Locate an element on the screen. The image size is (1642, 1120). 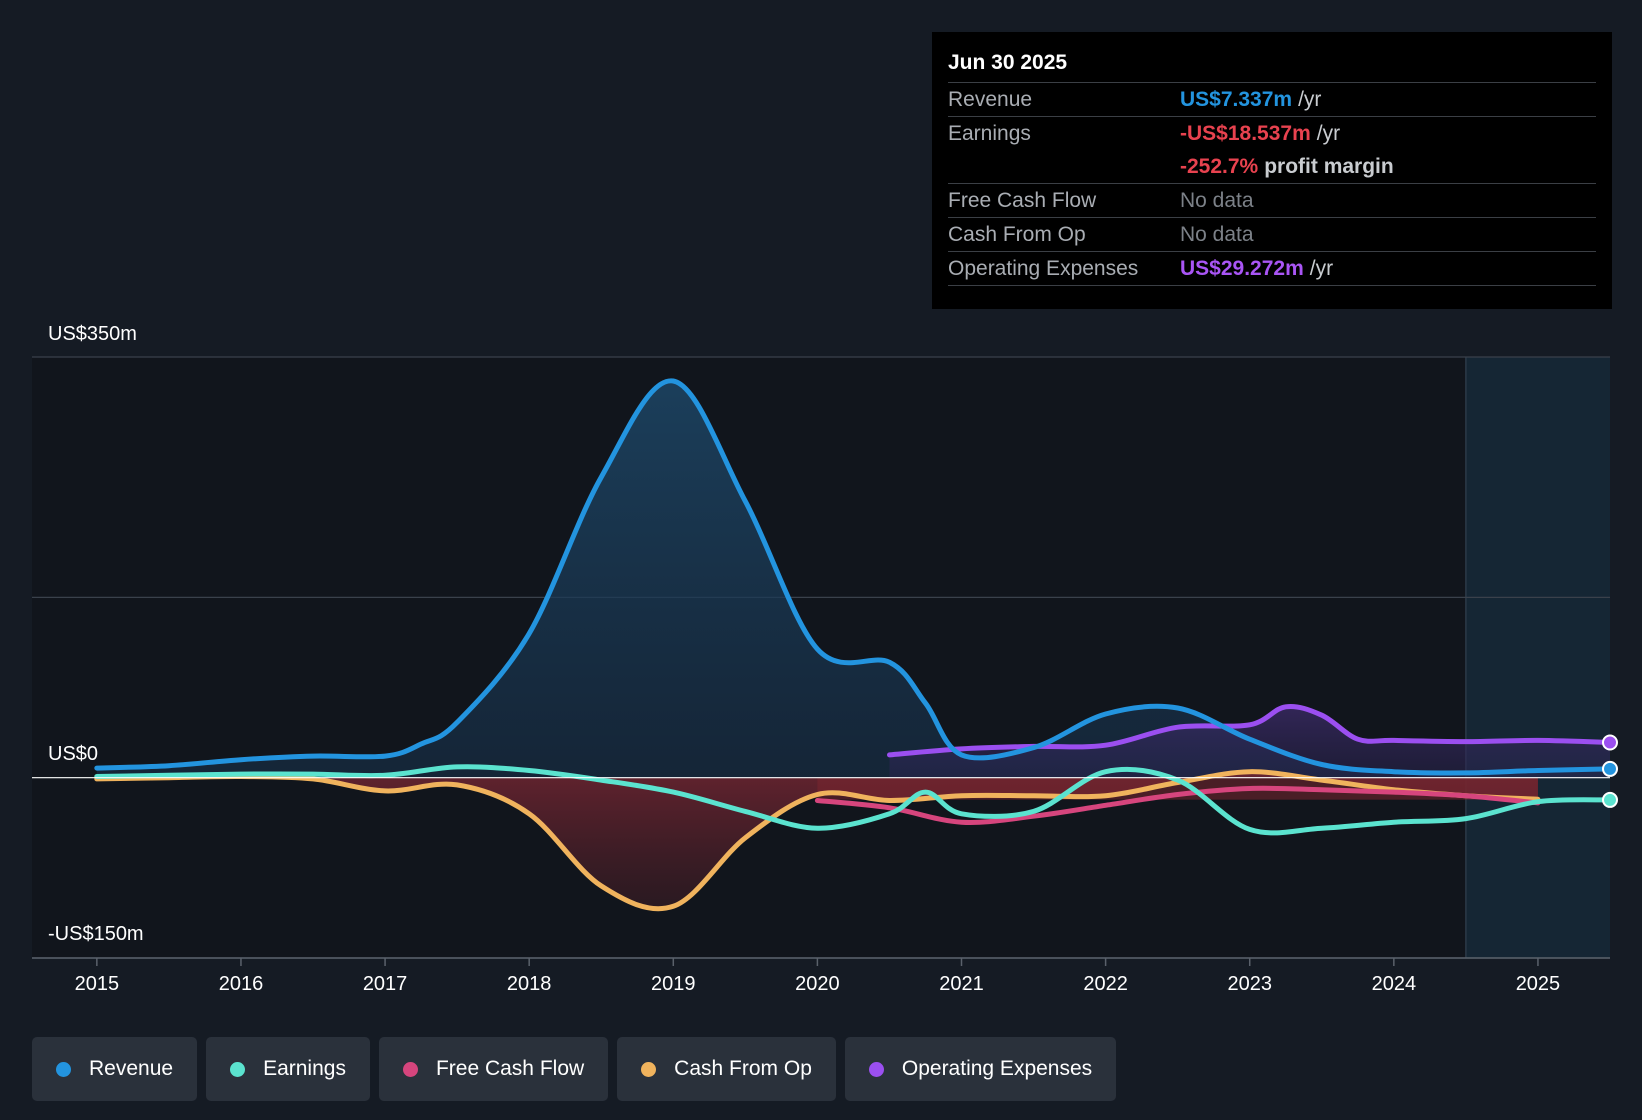
tooltip-opex-value: US$29.272m is located at coordinates (1242, 268).